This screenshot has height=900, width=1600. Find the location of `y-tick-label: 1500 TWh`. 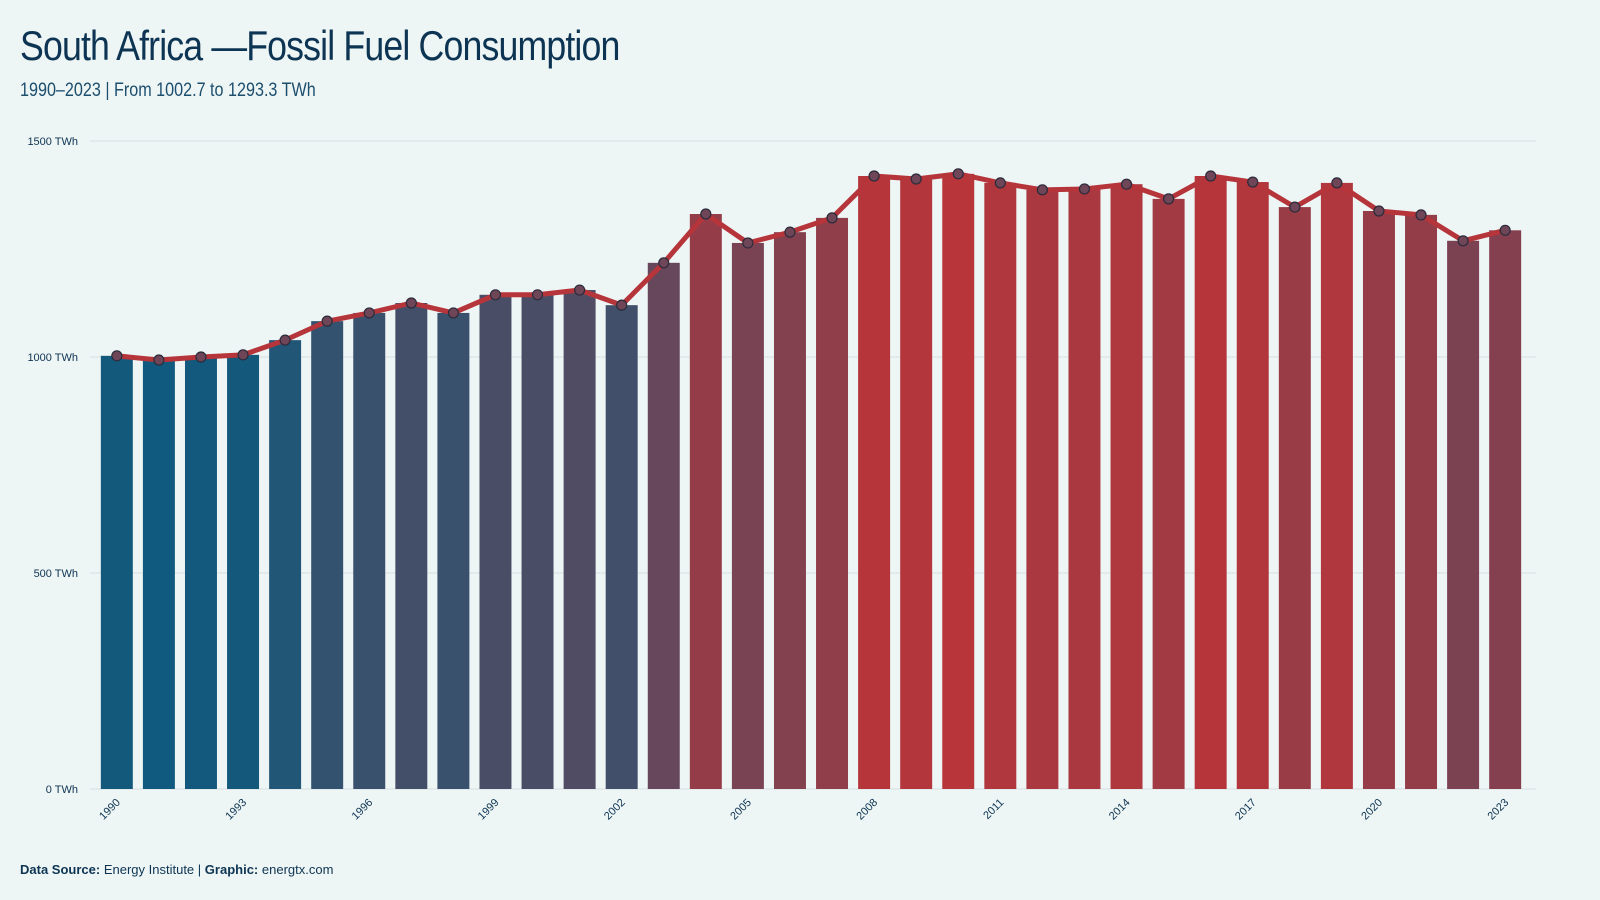

y-tick-label: 1500 TWh is located at coordinates (52, 142).